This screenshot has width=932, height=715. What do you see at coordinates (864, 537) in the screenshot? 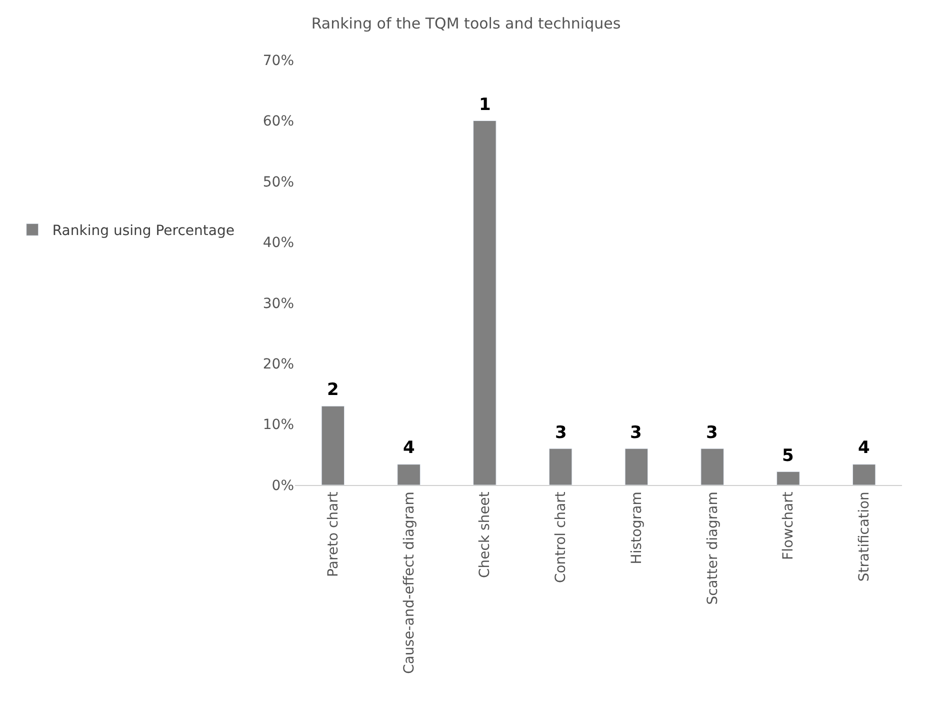
I see `x-tick-label: Stratification` at bounding box center [864, 537].